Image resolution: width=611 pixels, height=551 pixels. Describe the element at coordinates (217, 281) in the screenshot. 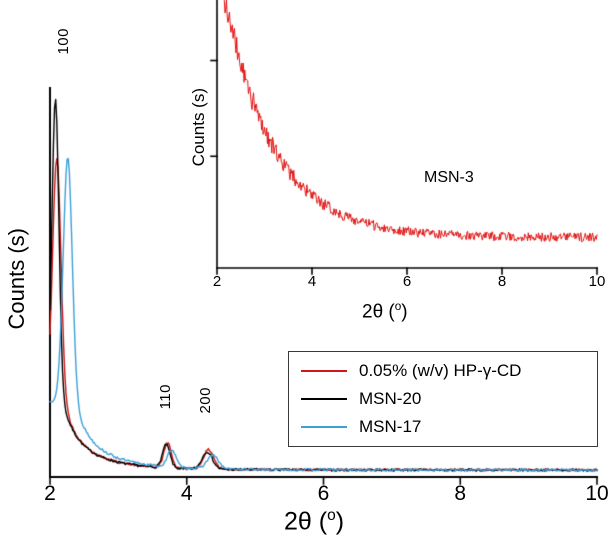

I see `inset-x-tick-label: 2` at that location.